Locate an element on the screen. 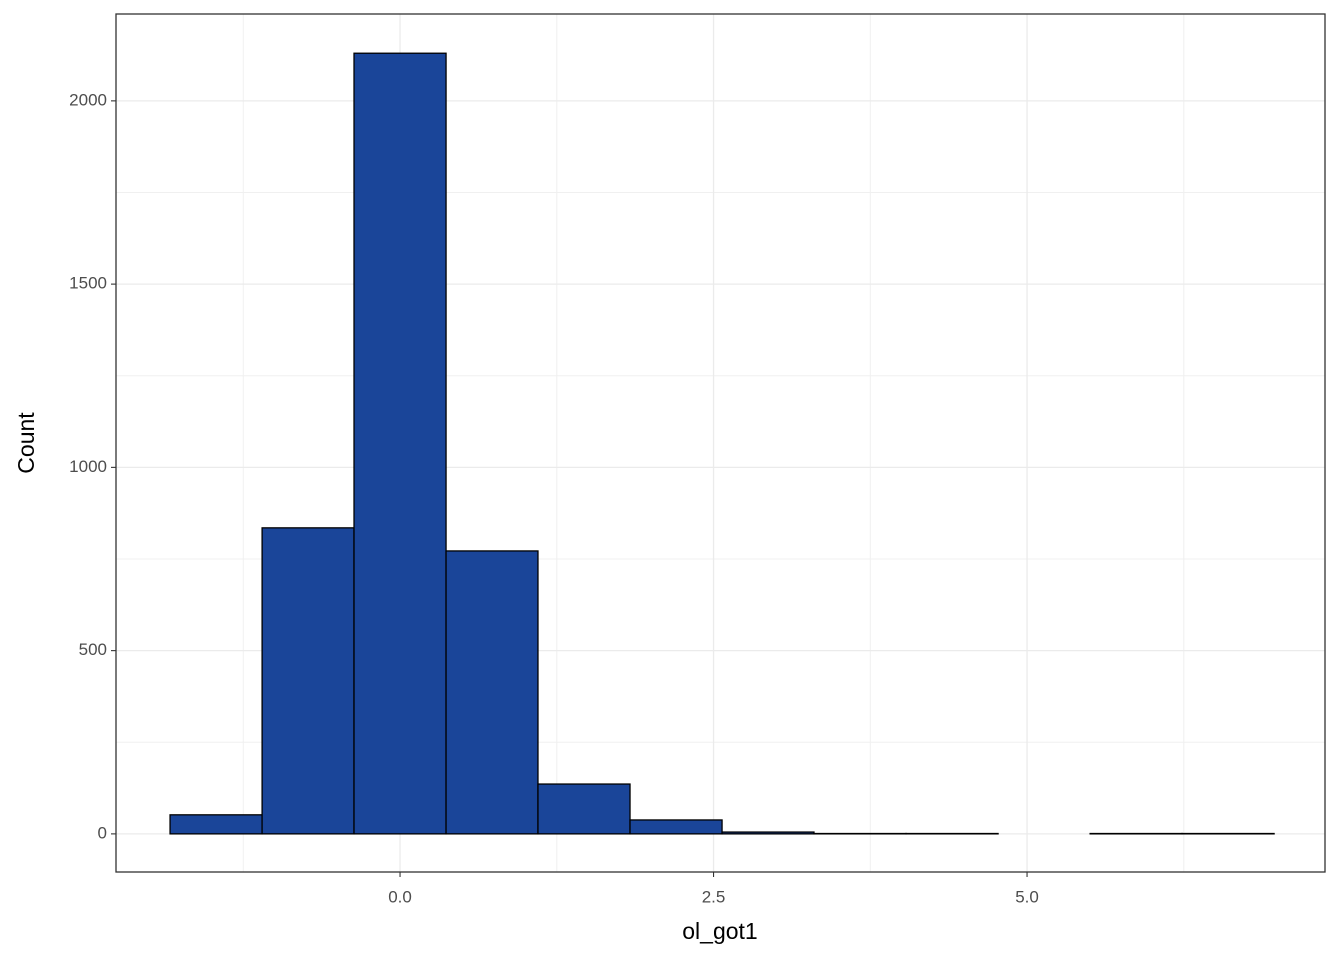 The width and height of the screenshot is (1344, 960). y-tick-label: 0 is located at coordinates (102, 832).